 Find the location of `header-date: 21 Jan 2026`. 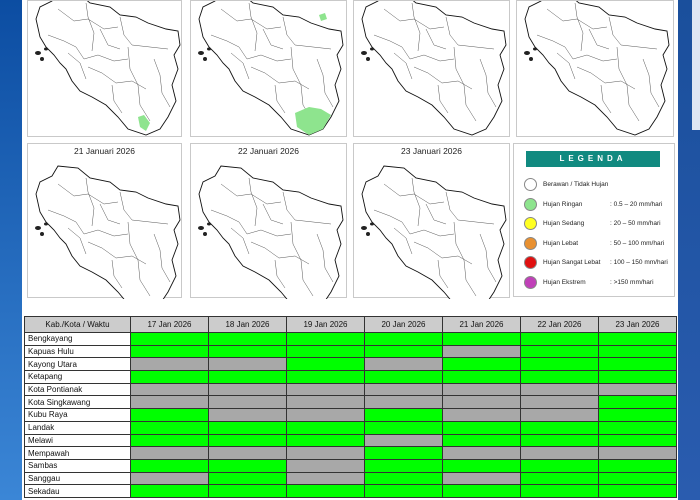

header-date: 21 Jan 2026 is located at coordinates (481, 324).